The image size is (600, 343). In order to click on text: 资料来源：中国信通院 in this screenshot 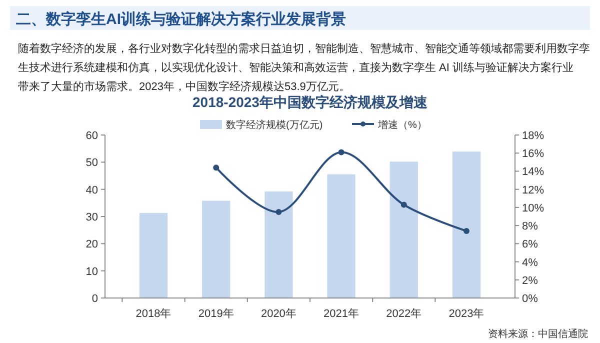, I will do `click(538, 334)`.